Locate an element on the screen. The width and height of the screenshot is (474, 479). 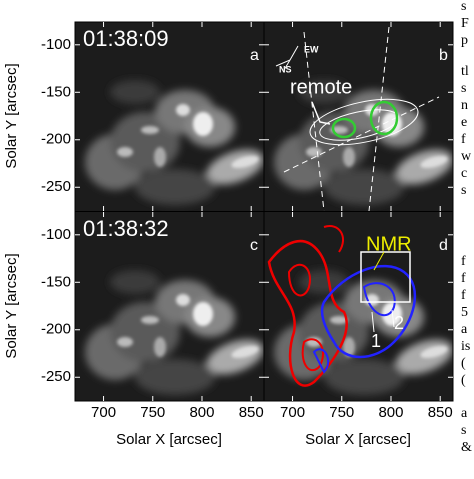
timestamp: 01:38:32 is located at coordinates (126, 228).